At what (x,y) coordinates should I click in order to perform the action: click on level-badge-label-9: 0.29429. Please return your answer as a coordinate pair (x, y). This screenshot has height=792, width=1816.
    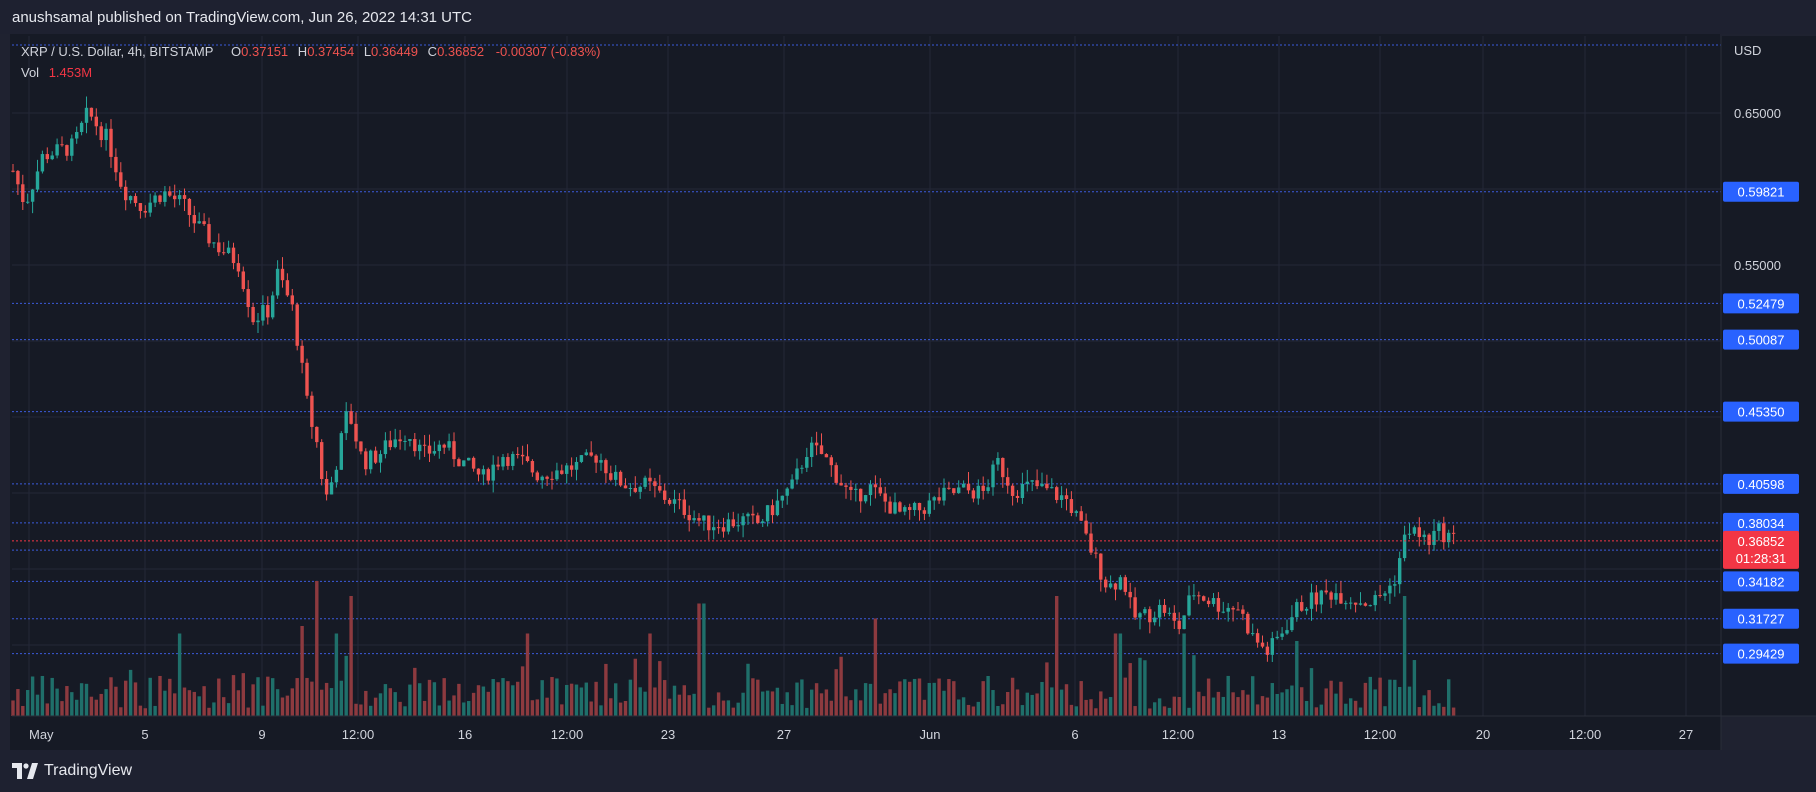
    Looking at the image, I should click on (1761, 654).